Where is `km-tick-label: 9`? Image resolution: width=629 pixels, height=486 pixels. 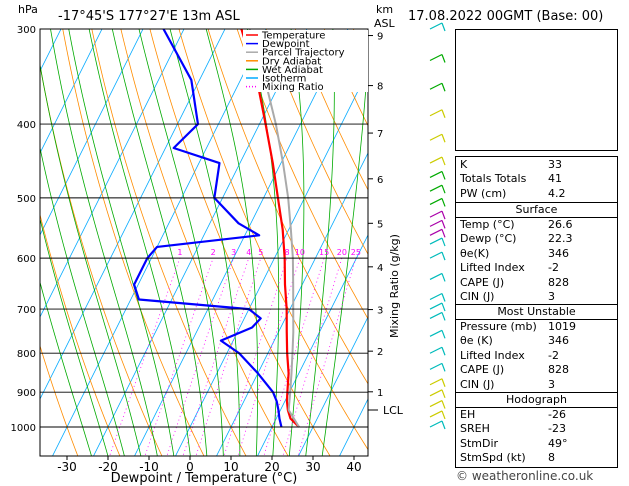
km-tick-label: 9 is located at coordinates (380, 37).